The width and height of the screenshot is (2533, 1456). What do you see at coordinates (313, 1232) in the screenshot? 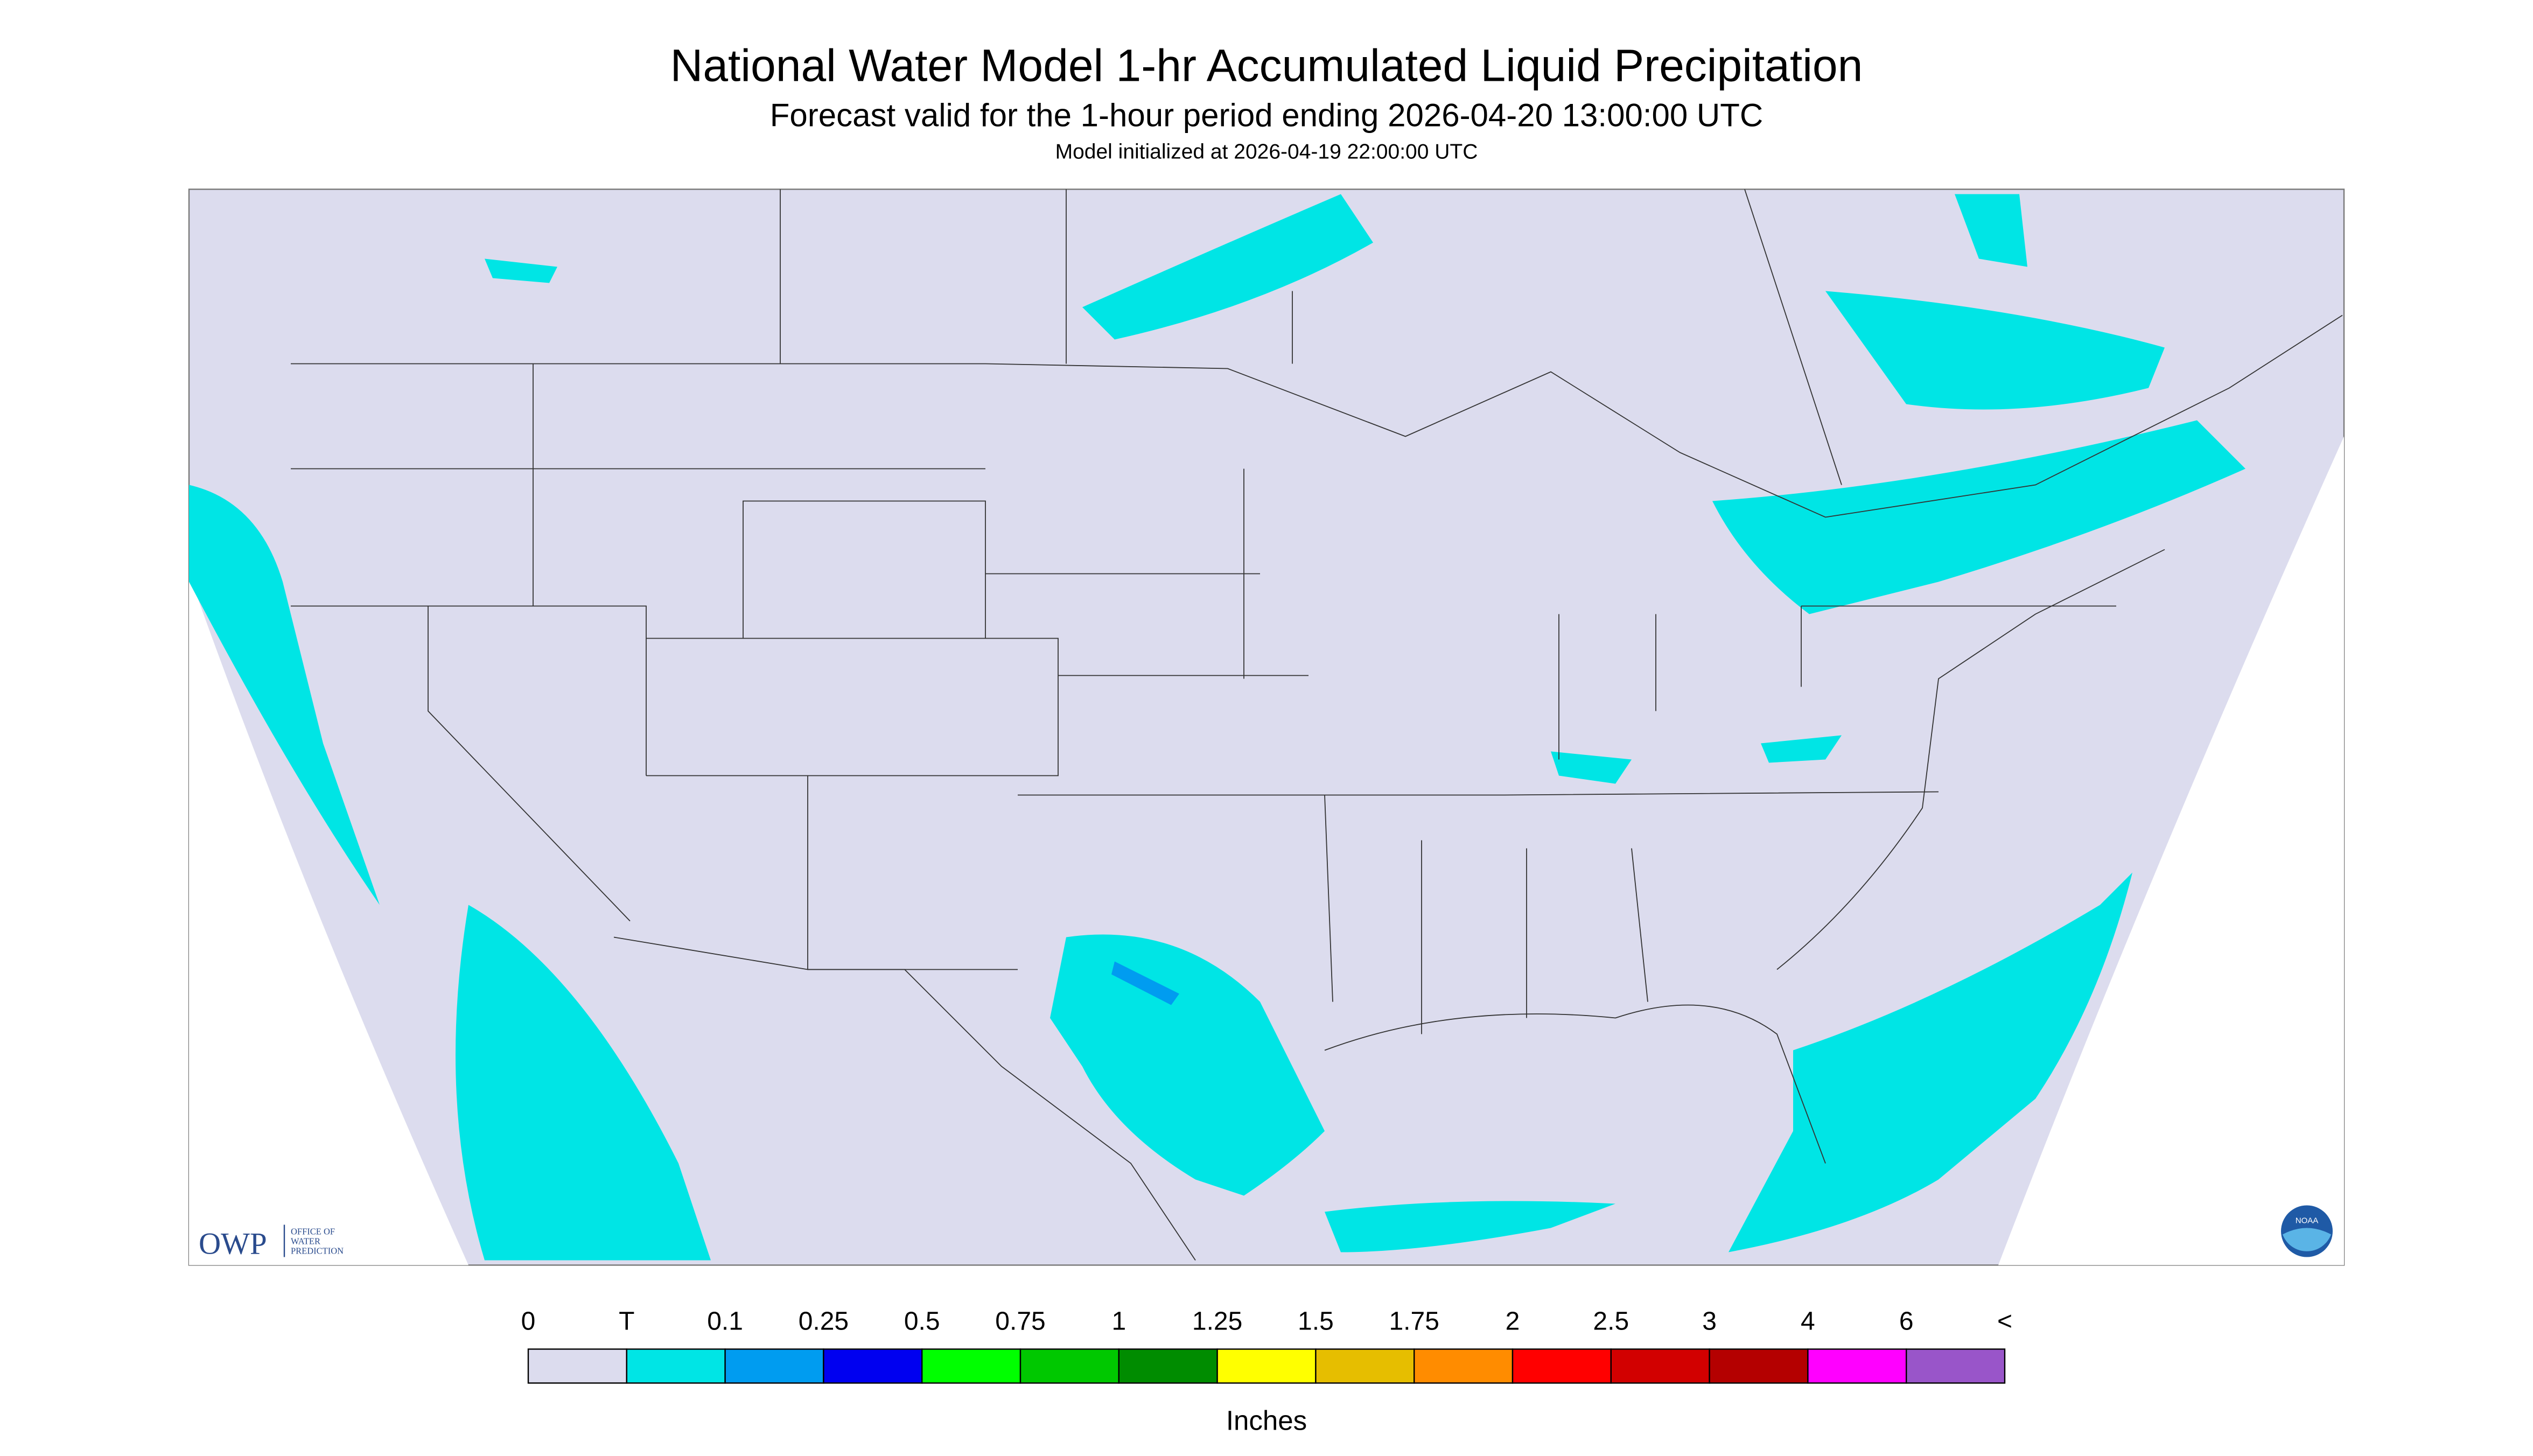
I see `owp-logo-subtext: OFFICE OF` at bounding box center [313, 1232].